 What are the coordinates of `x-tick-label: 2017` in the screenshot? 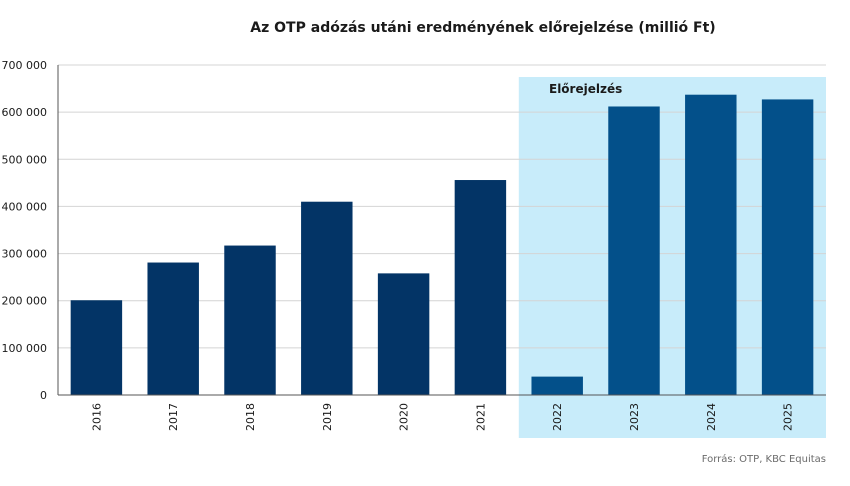 It's located at (173, 417).